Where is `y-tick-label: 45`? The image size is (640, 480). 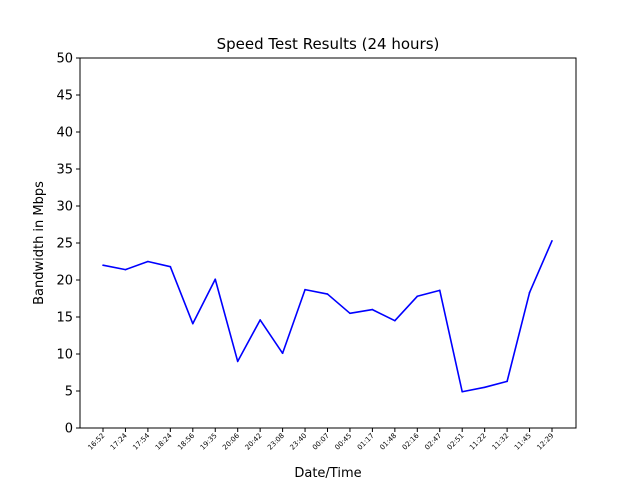
y-tick-label: 45 is located at coordinates (64, 96).